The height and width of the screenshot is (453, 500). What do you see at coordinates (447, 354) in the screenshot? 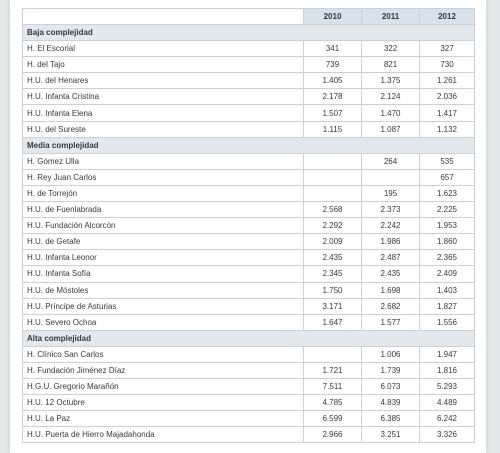
I see `value-cell: 1.947` at bounding box center [447, 354].